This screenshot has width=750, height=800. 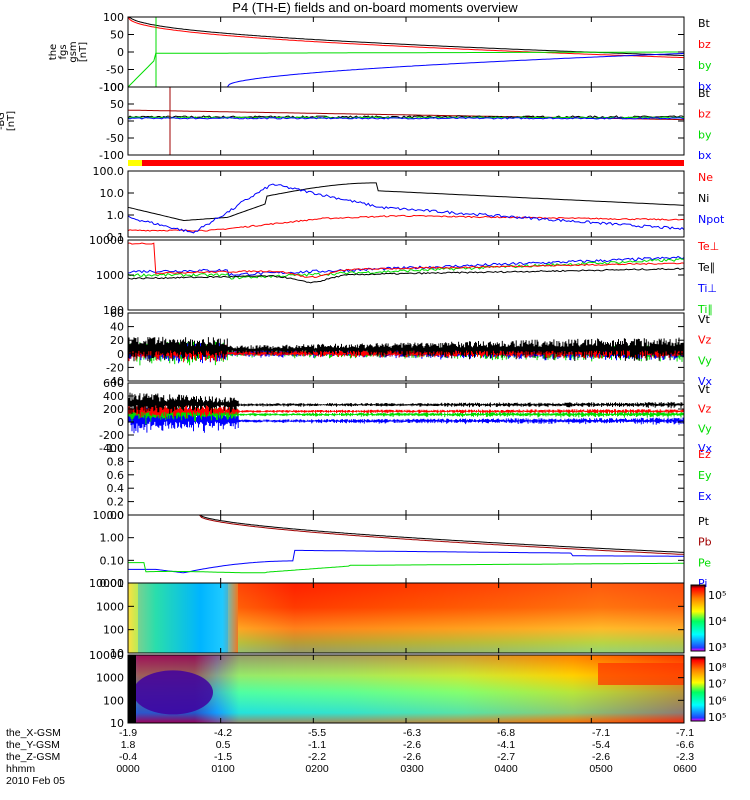 What do you see at coordinates (711, 219) in the screenshot?
I see `panel-p3-legend-Npot: Npot` at bounding box center [711, 219].